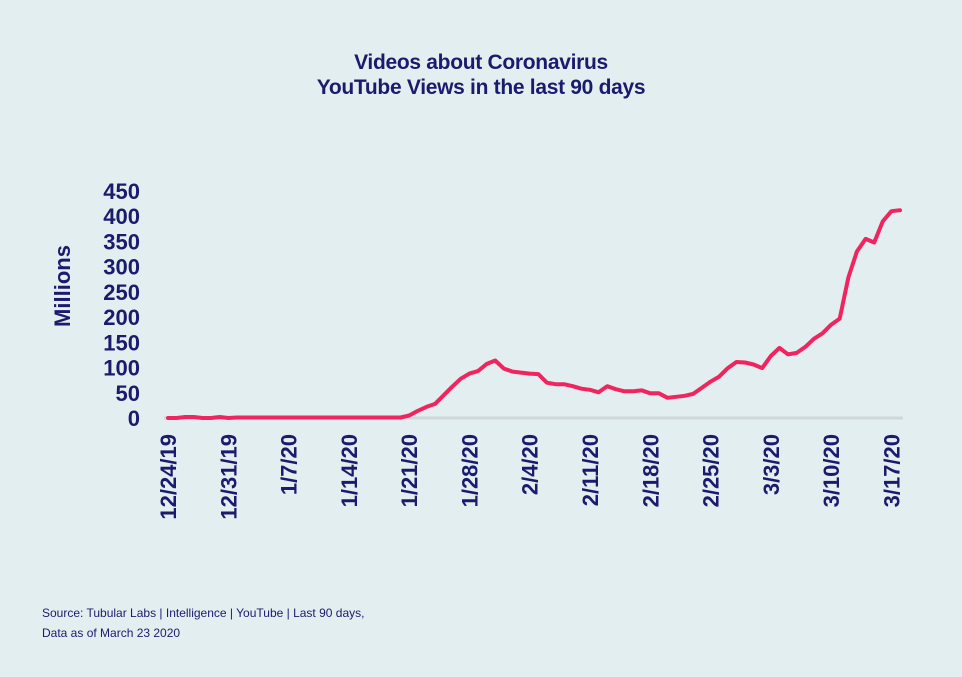  I want to click on y-tick-label: 200, so click(121, 317).